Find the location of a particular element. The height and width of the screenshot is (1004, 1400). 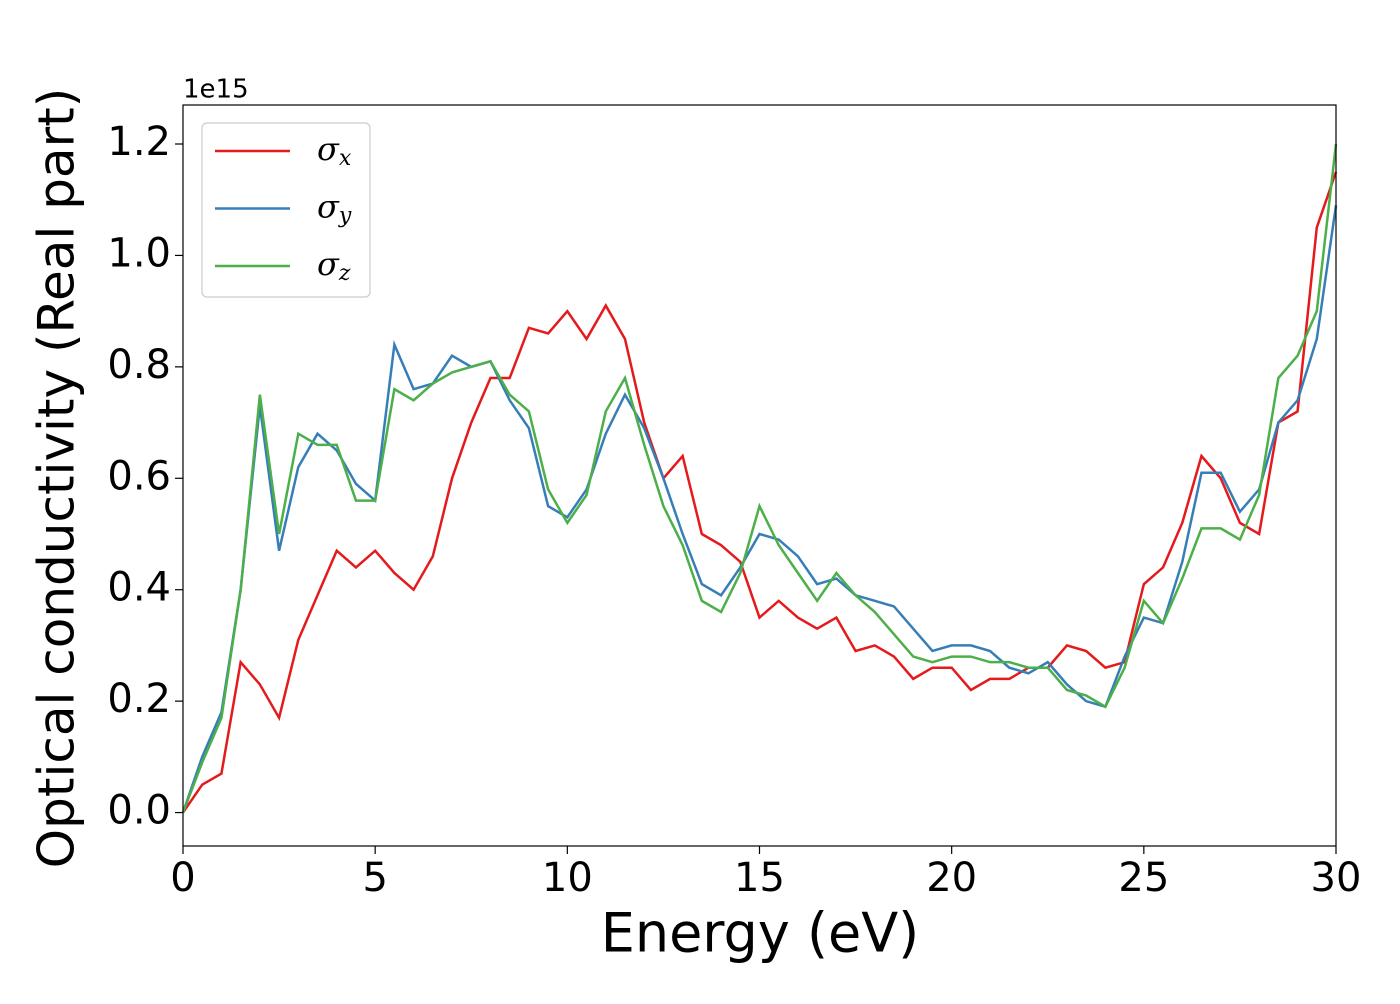

y-tick-label: 0.2 is located at coordinates (139, 699).